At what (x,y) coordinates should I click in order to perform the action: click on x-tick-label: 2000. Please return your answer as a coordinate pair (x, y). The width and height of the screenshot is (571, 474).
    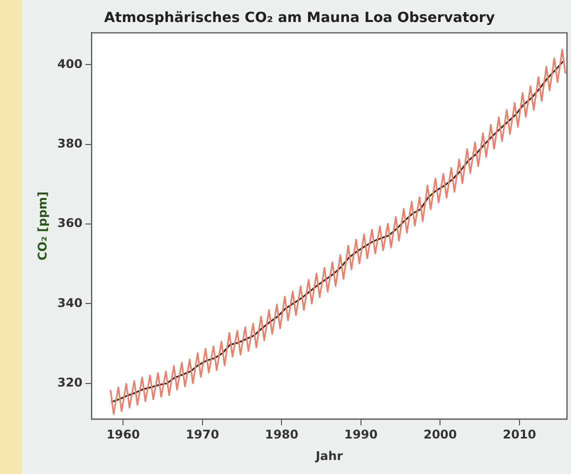
    Looking at the image, I should click on (440, 435).